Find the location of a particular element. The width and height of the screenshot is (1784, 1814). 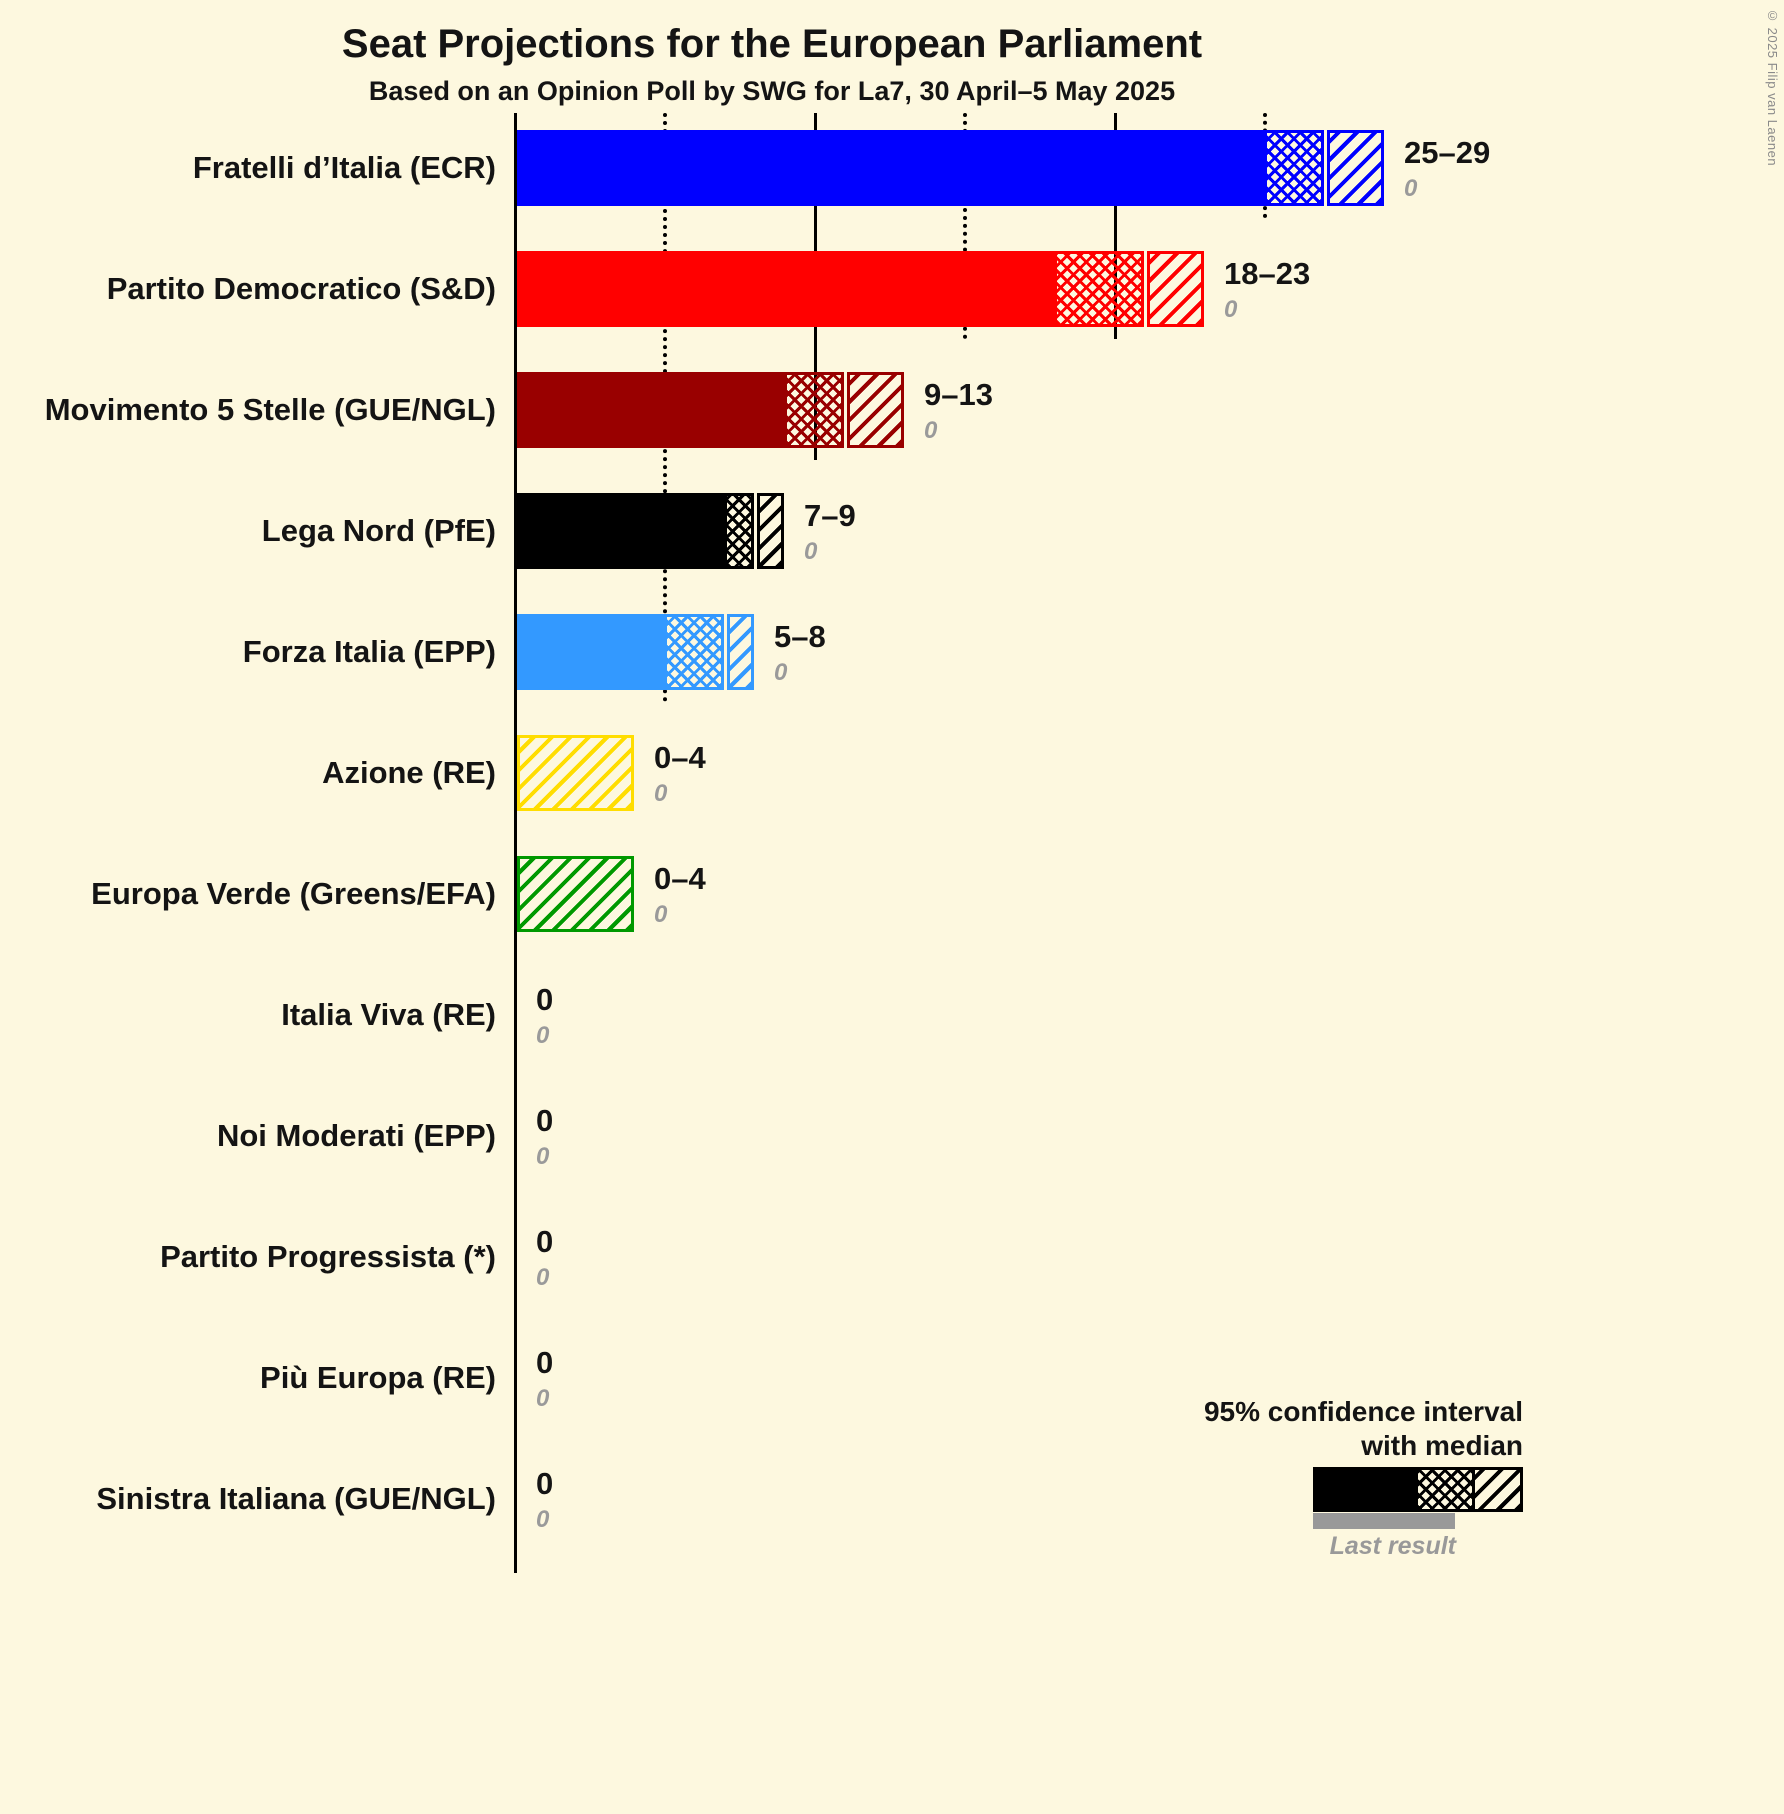

party-label: Europa Verde (Greens/EFA) is located at coordinates (293, 893).